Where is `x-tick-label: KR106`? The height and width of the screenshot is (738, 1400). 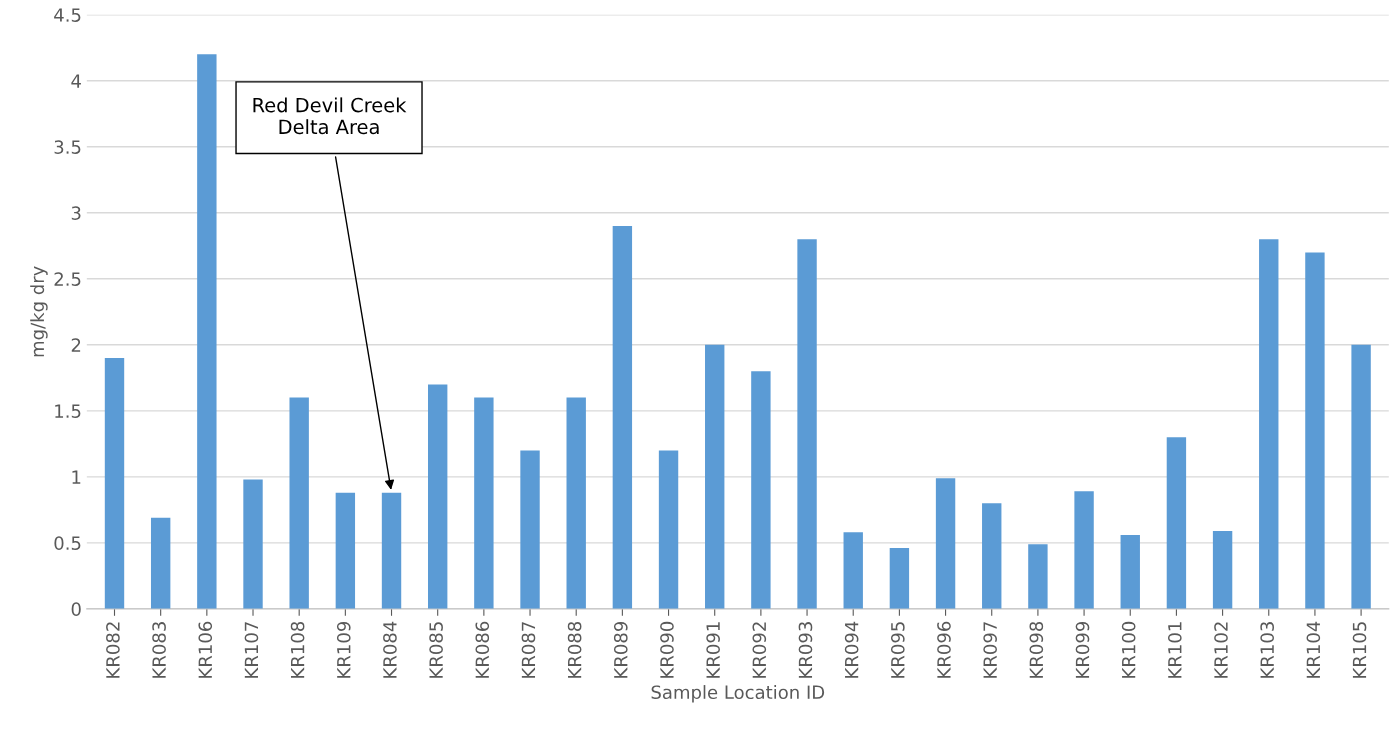 x-tick-label: KR106 is located at coordinates (205, 649).